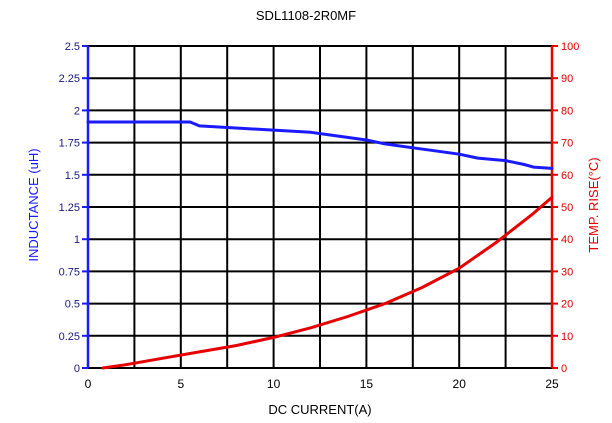 The height and width of the screenshot is (423, 612). I want to click on y-axis-label: INDUCTANCE (uH), so click(33, 204).